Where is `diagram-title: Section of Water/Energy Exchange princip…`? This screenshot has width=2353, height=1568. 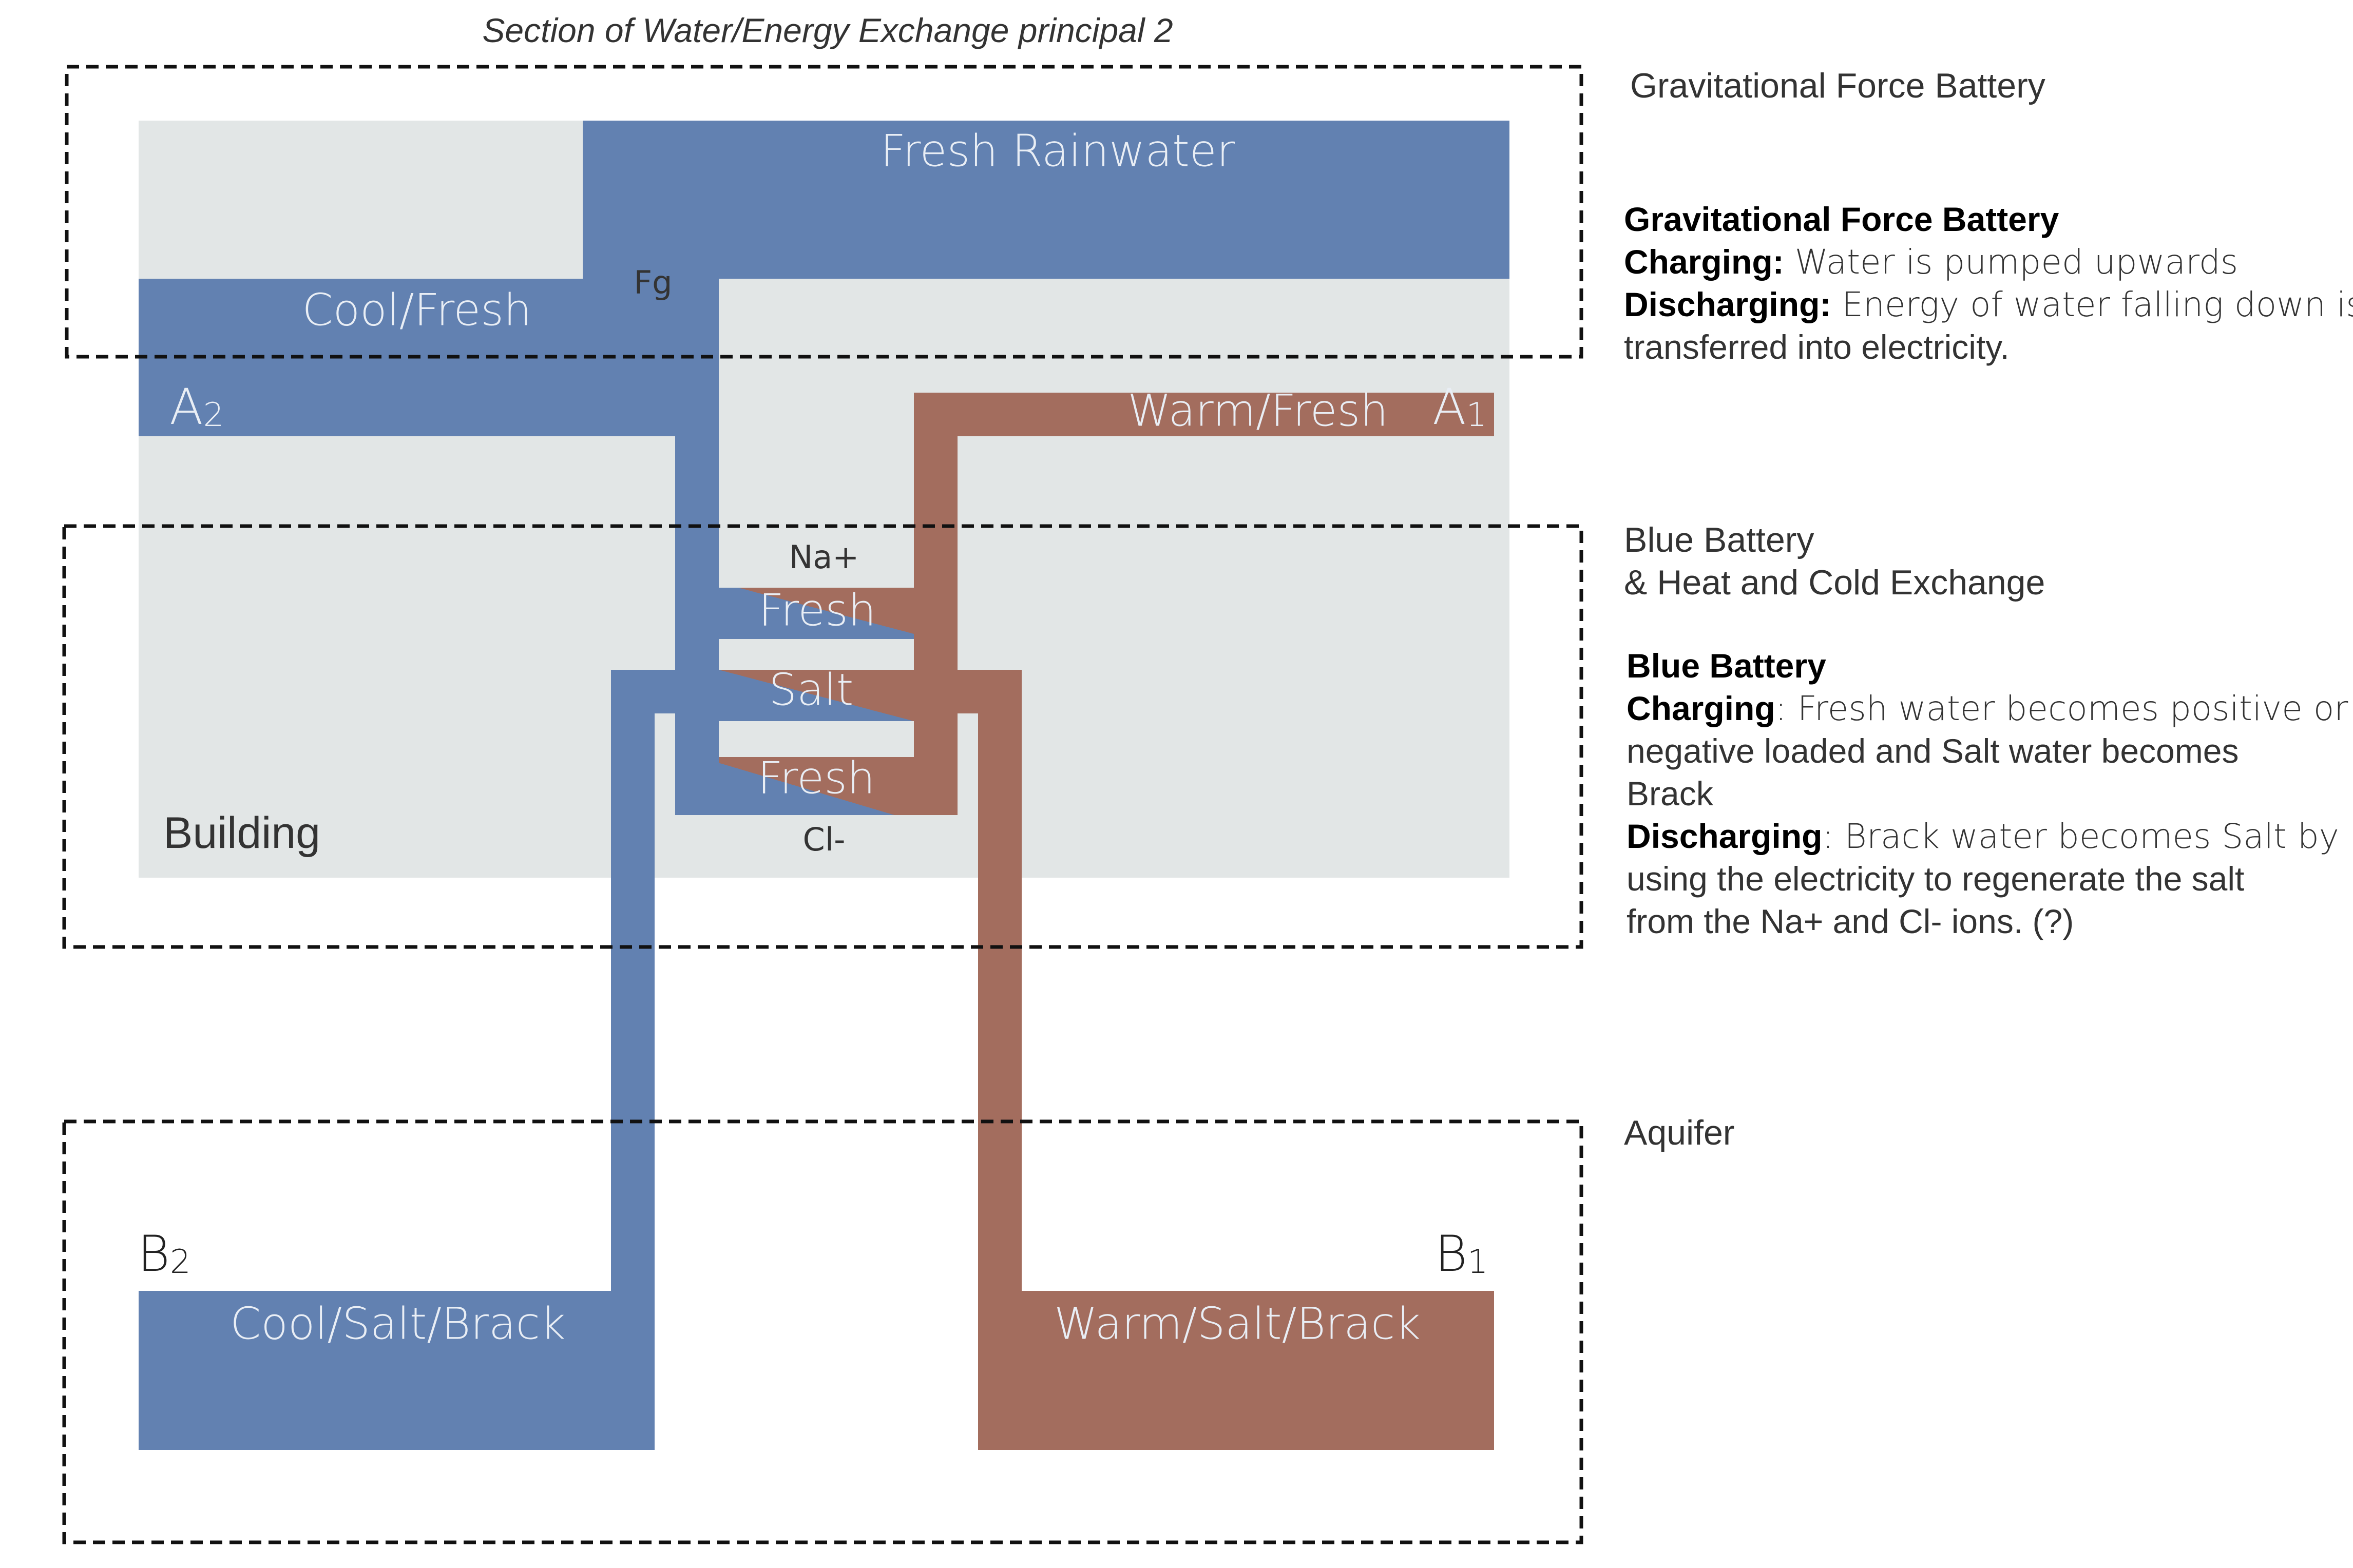
diagram-title: Section of Water/Energy Exchange princip… is located at coordinates (827, 30).